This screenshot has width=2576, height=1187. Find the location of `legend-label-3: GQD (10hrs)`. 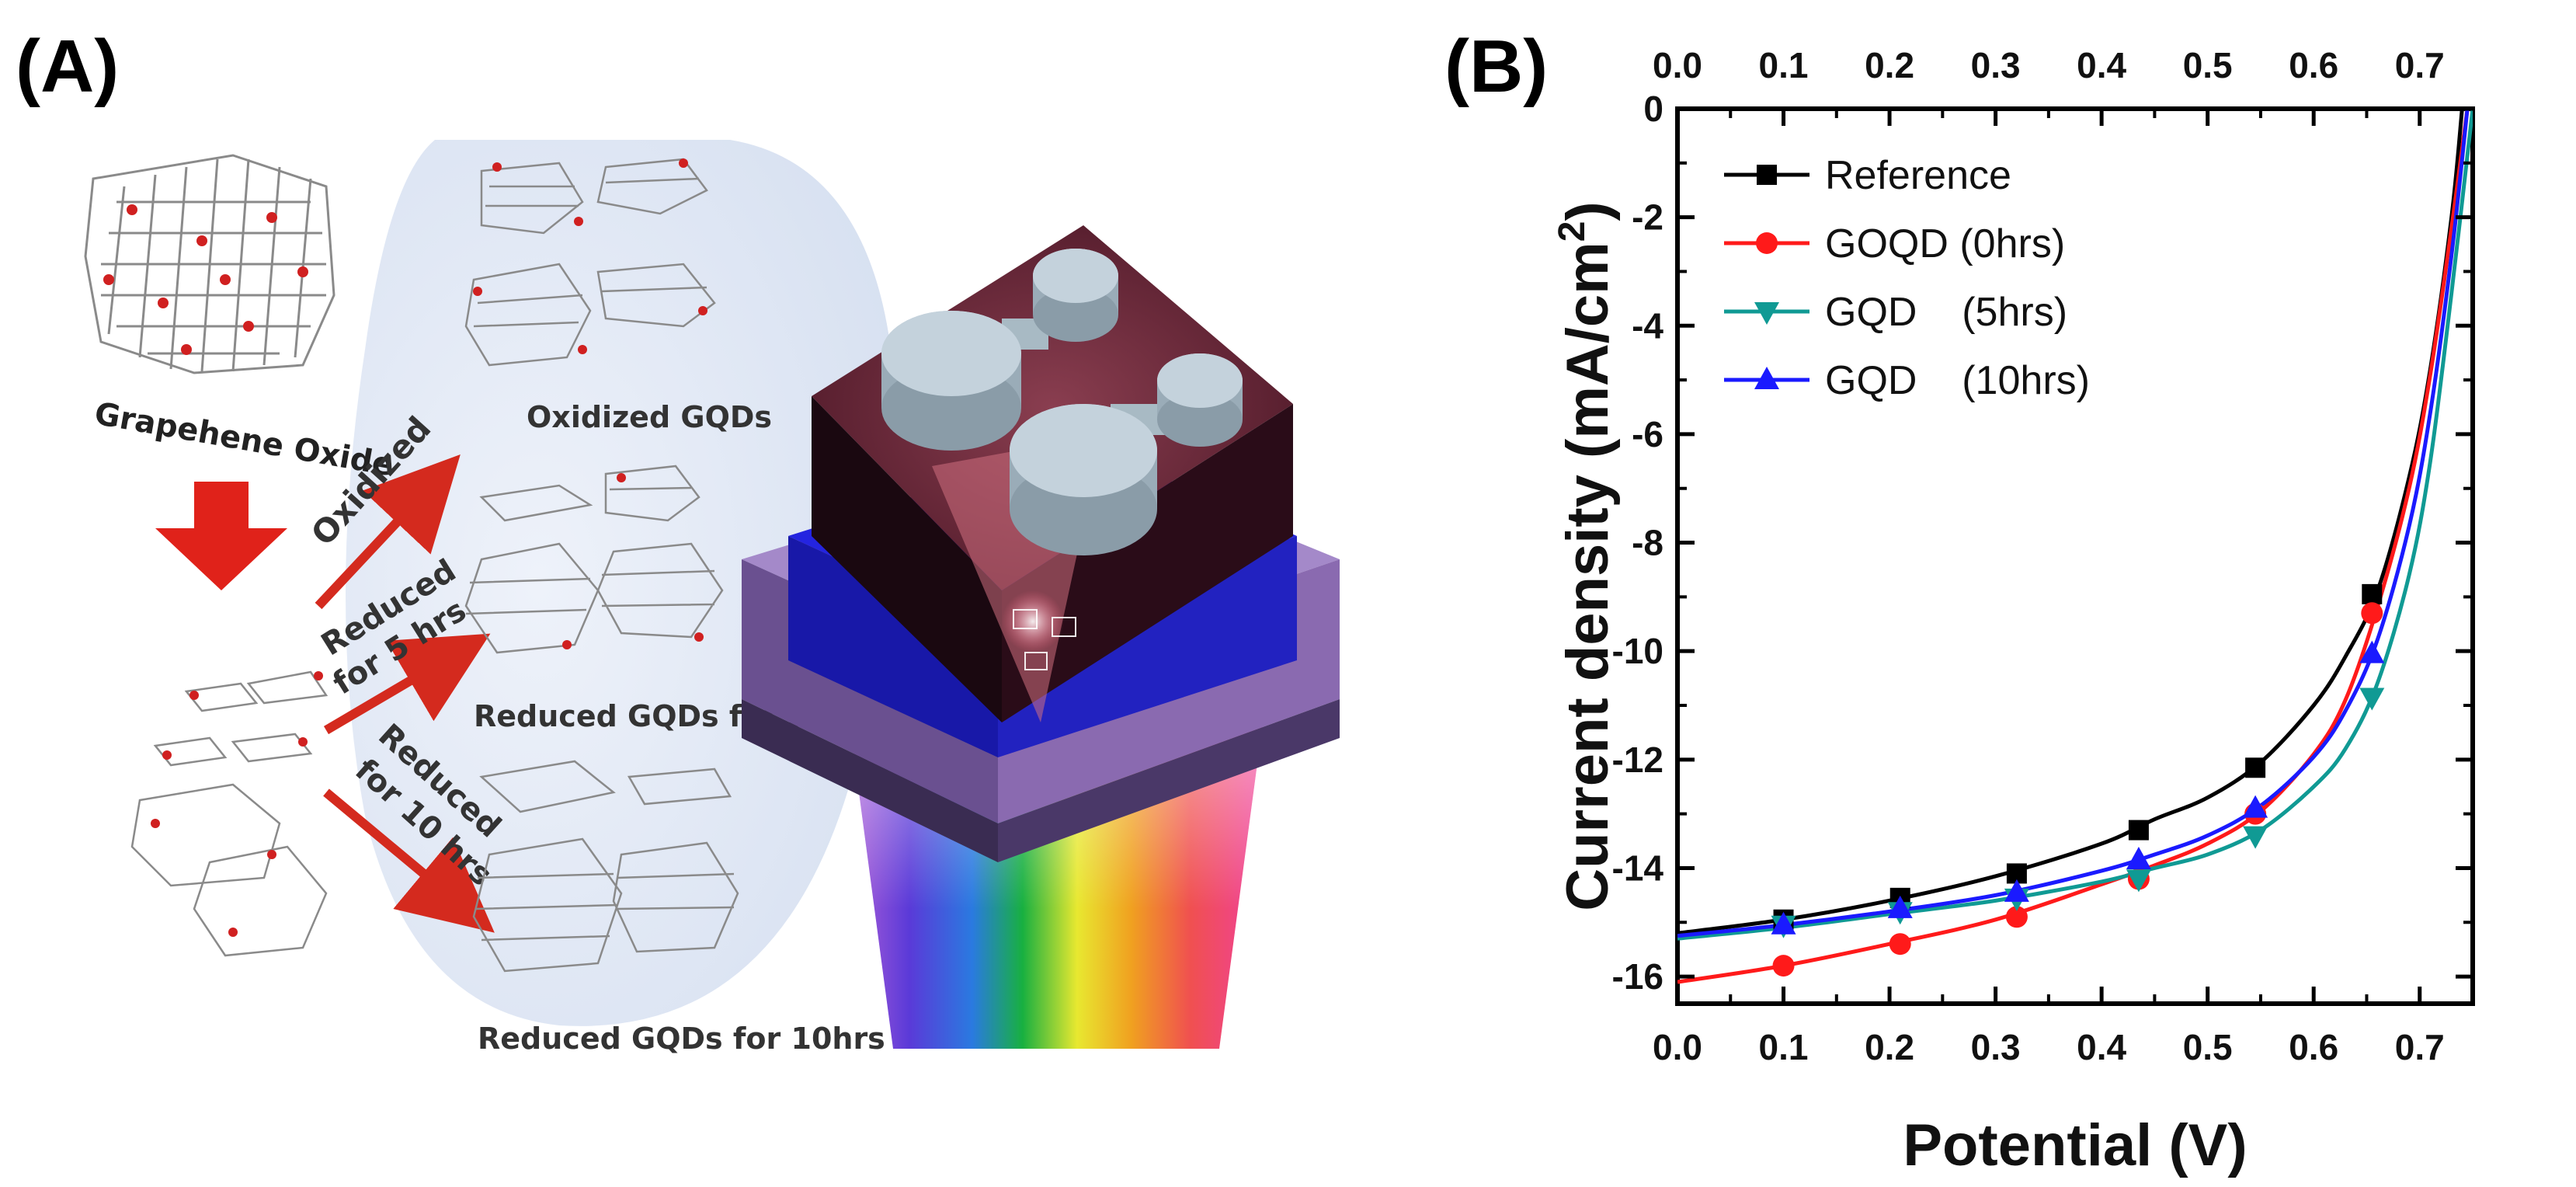

legend-label-3: GQD (10hrs) is located at coordinates (1958, 380).